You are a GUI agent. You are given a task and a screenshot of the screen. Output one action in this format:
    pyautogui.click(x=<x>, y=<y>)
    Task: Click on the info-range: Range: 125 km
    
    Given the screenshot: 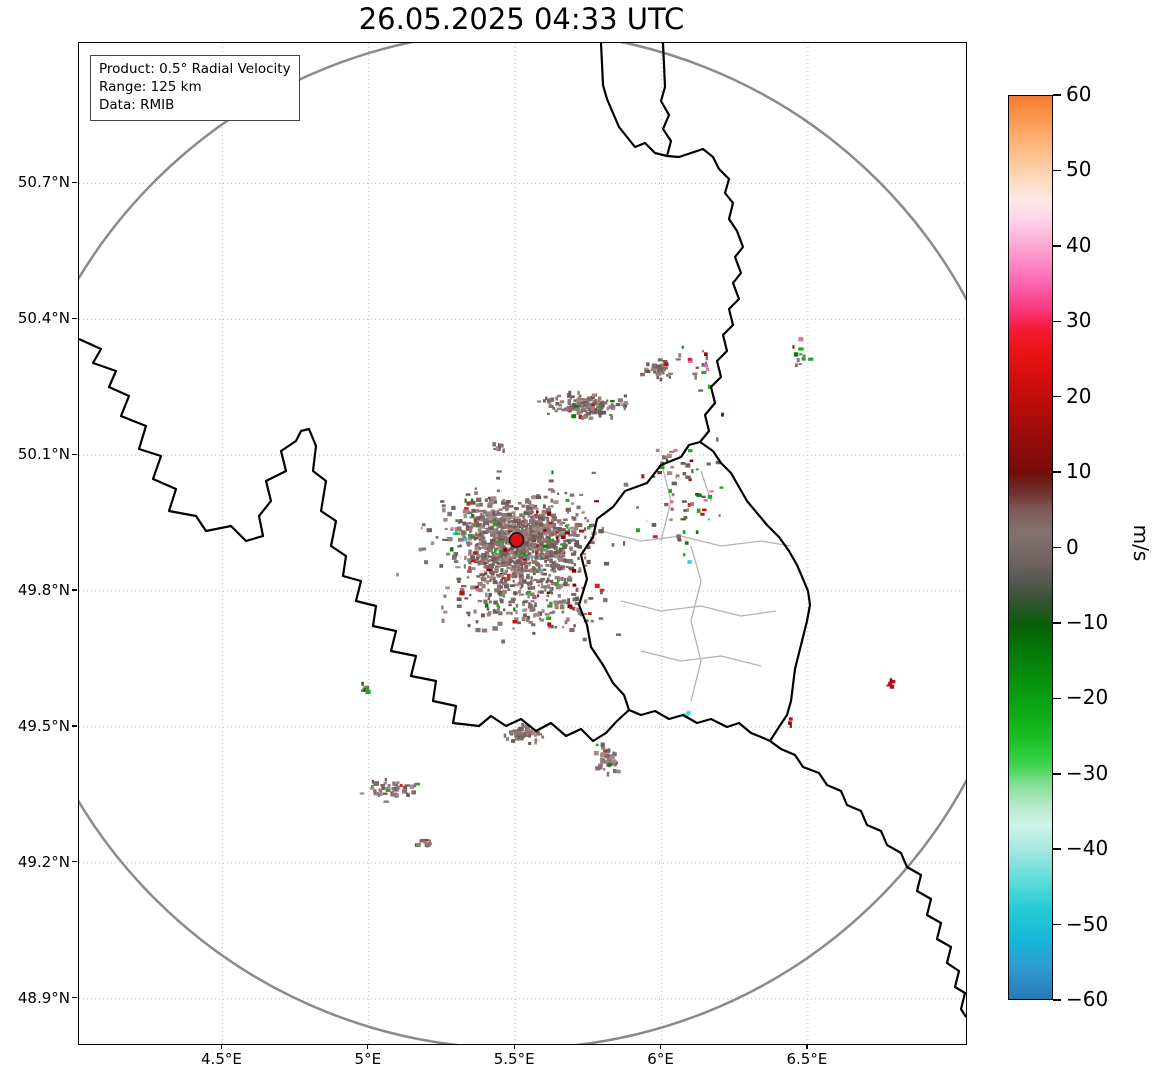 What is the action you would take?
    pyautogui.click(x=150, y=87)
    